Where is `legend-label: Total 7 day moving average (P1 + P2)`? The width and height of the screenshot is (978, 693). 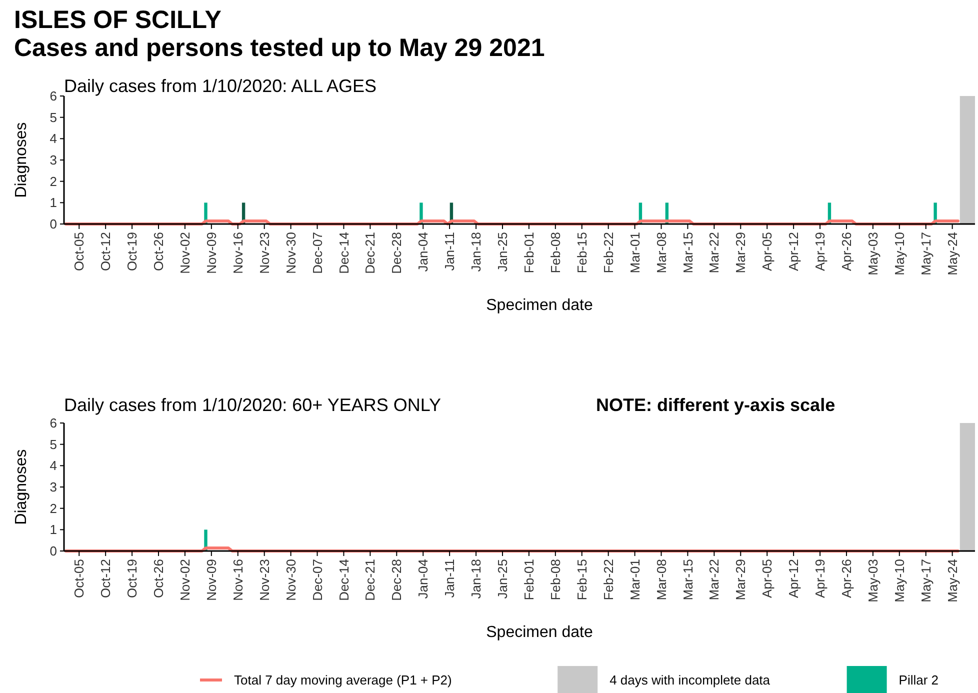
legend-label: Total 7 day moving average (P1 + P2) is located at coordinates (343, 680).